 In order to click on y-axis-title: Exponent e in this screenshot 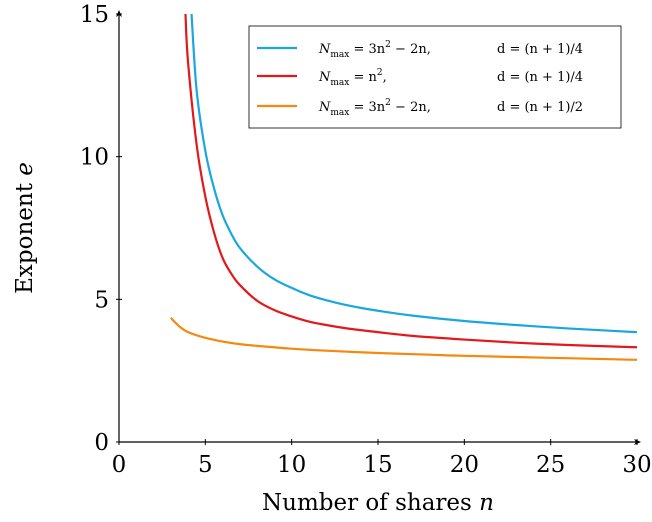, I will do `click(25, 228)`.